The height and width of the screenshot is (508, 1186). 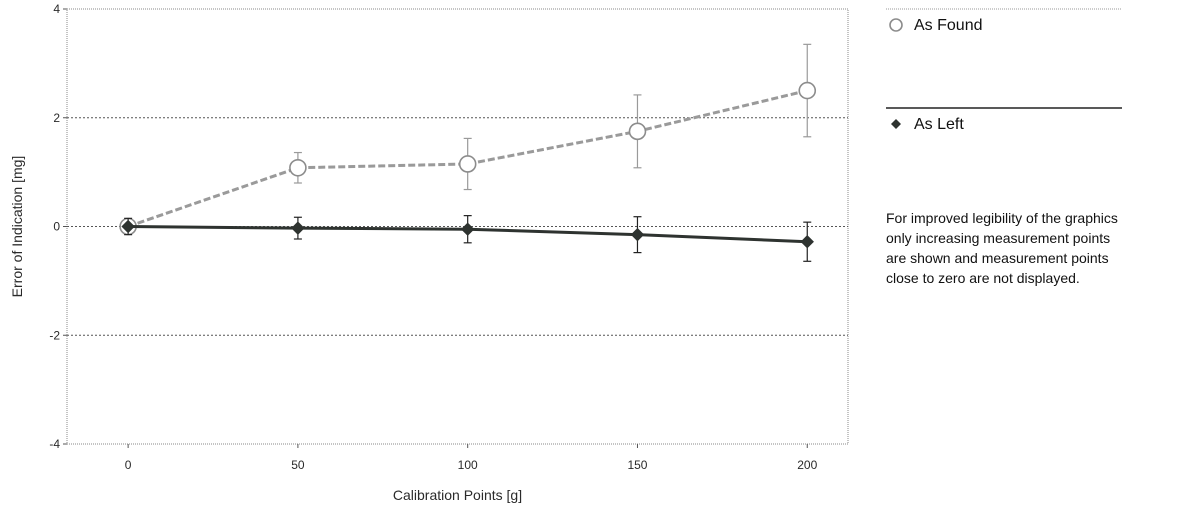 I want to click on y-axis-title: Error of Indication [mg], so click(x=17, y=227).